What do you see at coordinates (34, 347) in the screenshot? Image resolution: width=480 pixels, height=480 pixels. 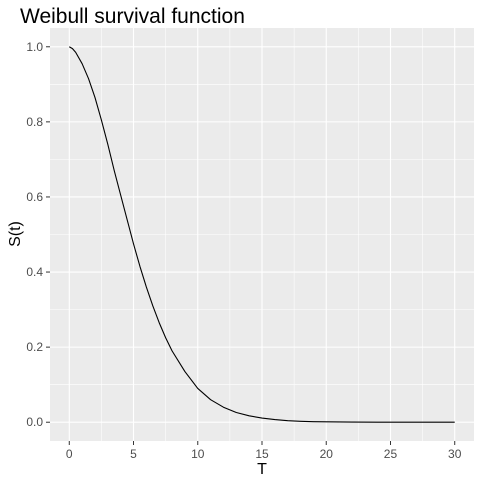 I see `y-tick-label: 0.2` at bounding box center [34, 347].